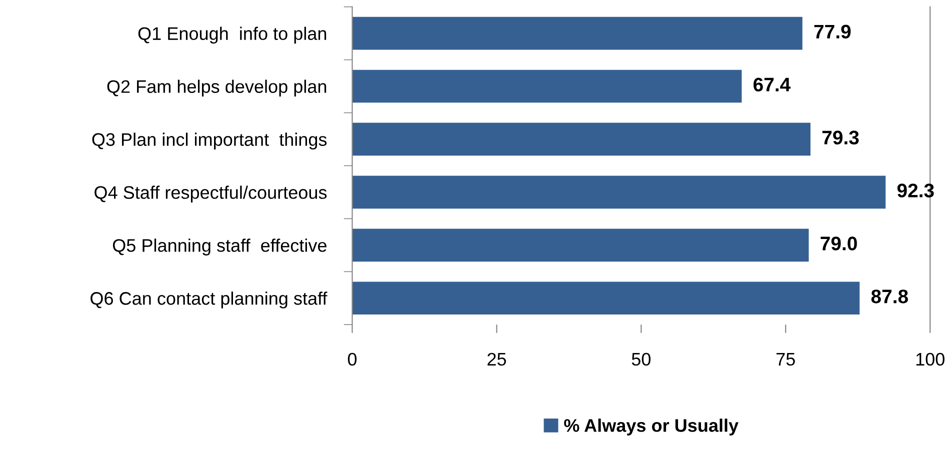 The height and width of the screenshot is (454, 952). What do you see at coordinates (209, 300) in the screenshot?
I see `y-tick-label: Q6 Can contact planning staff` at bounding box center [209, 300].